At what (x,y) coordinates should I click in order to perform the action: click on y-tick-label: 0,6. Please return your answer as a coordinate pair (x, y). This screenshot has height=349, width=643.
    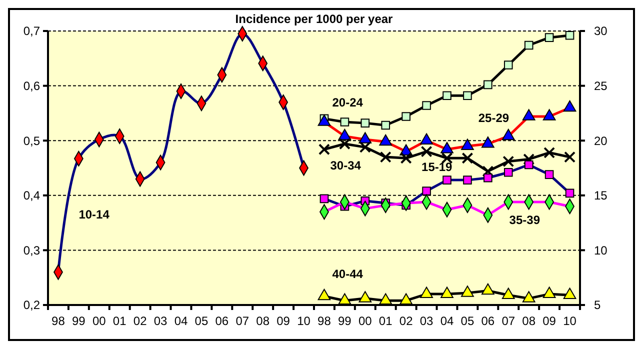
    Looking at the image, I should click on (31, 86).